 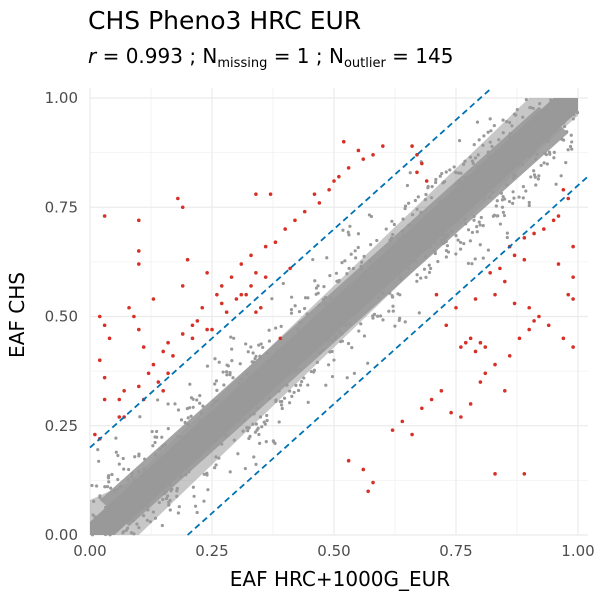 I want to click on x-axis-ticks: 0.00 0.25 0.50 0.75 1.00, so click(x=333, y=551).